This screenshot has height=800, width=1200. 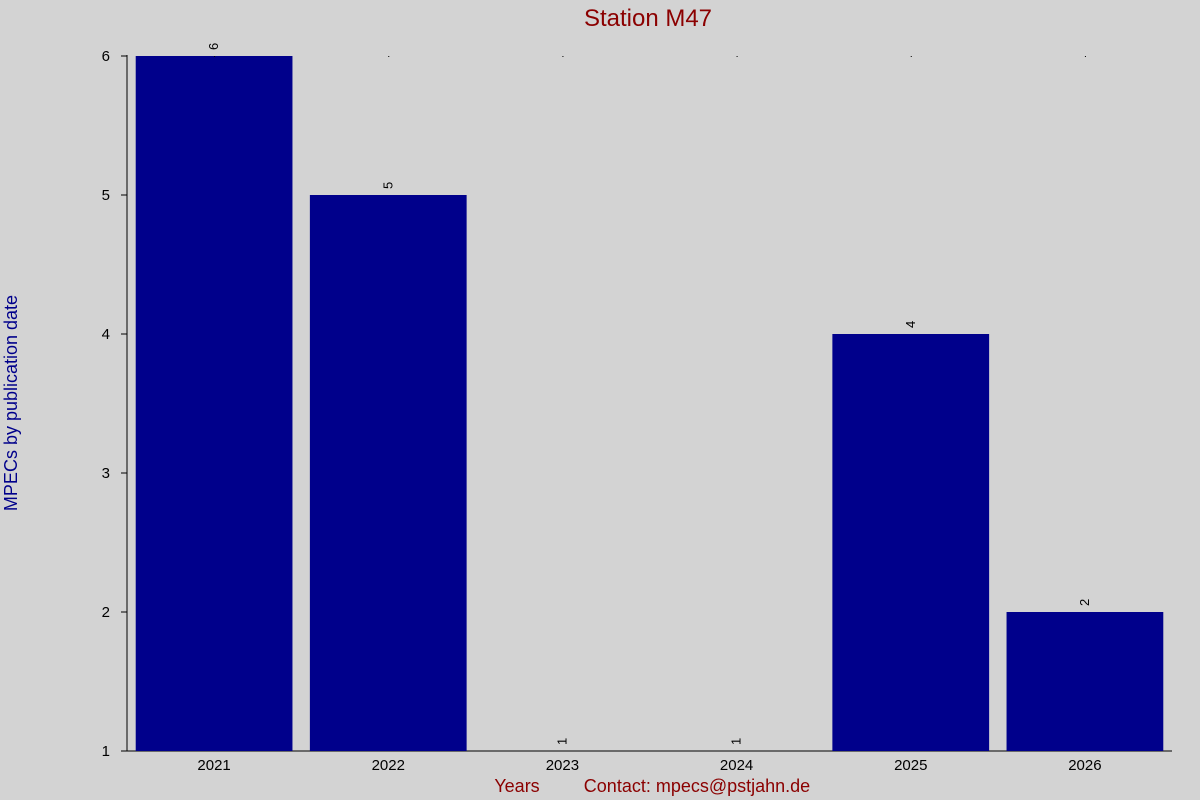 I want to click on contact-footer: Contact: mpecs@pstjahn.de, so click(x=697, y=786).